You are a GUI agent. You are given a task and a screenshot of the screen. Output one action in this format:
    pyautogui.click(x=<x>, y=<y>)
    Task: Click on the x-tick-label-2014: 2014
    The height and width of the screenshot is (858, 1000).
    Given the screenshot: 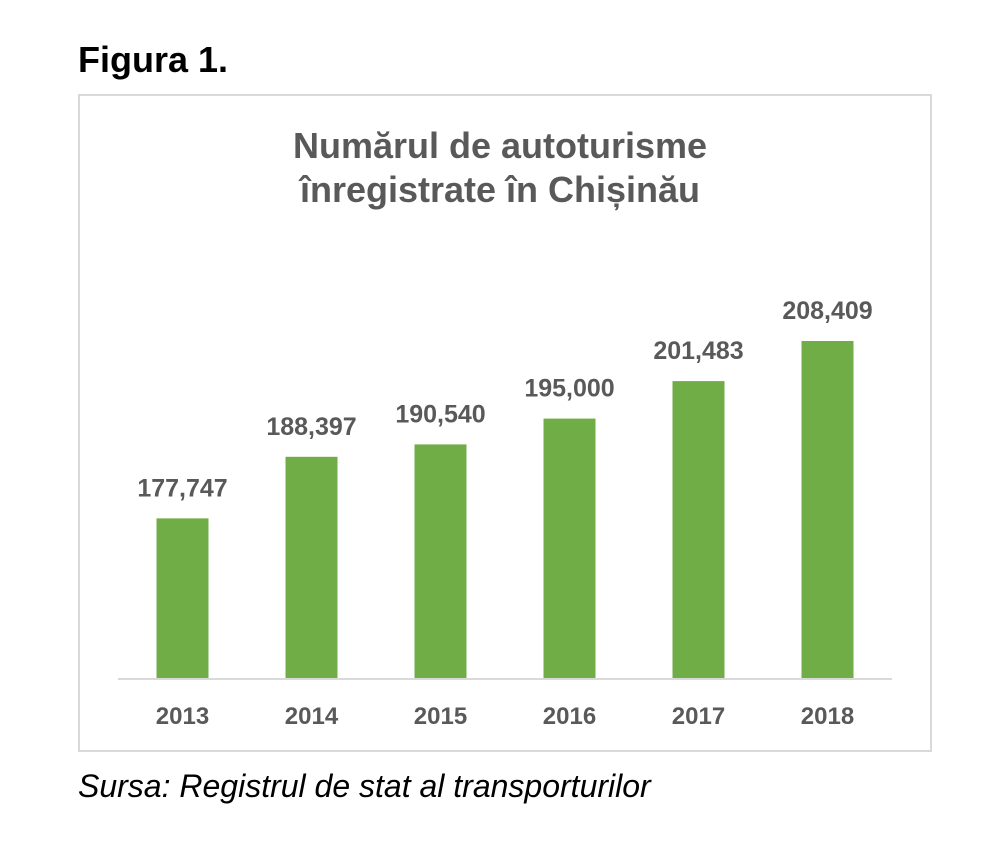 What is the action you would take?
    pyautogui.click(x=312, y=716)
    